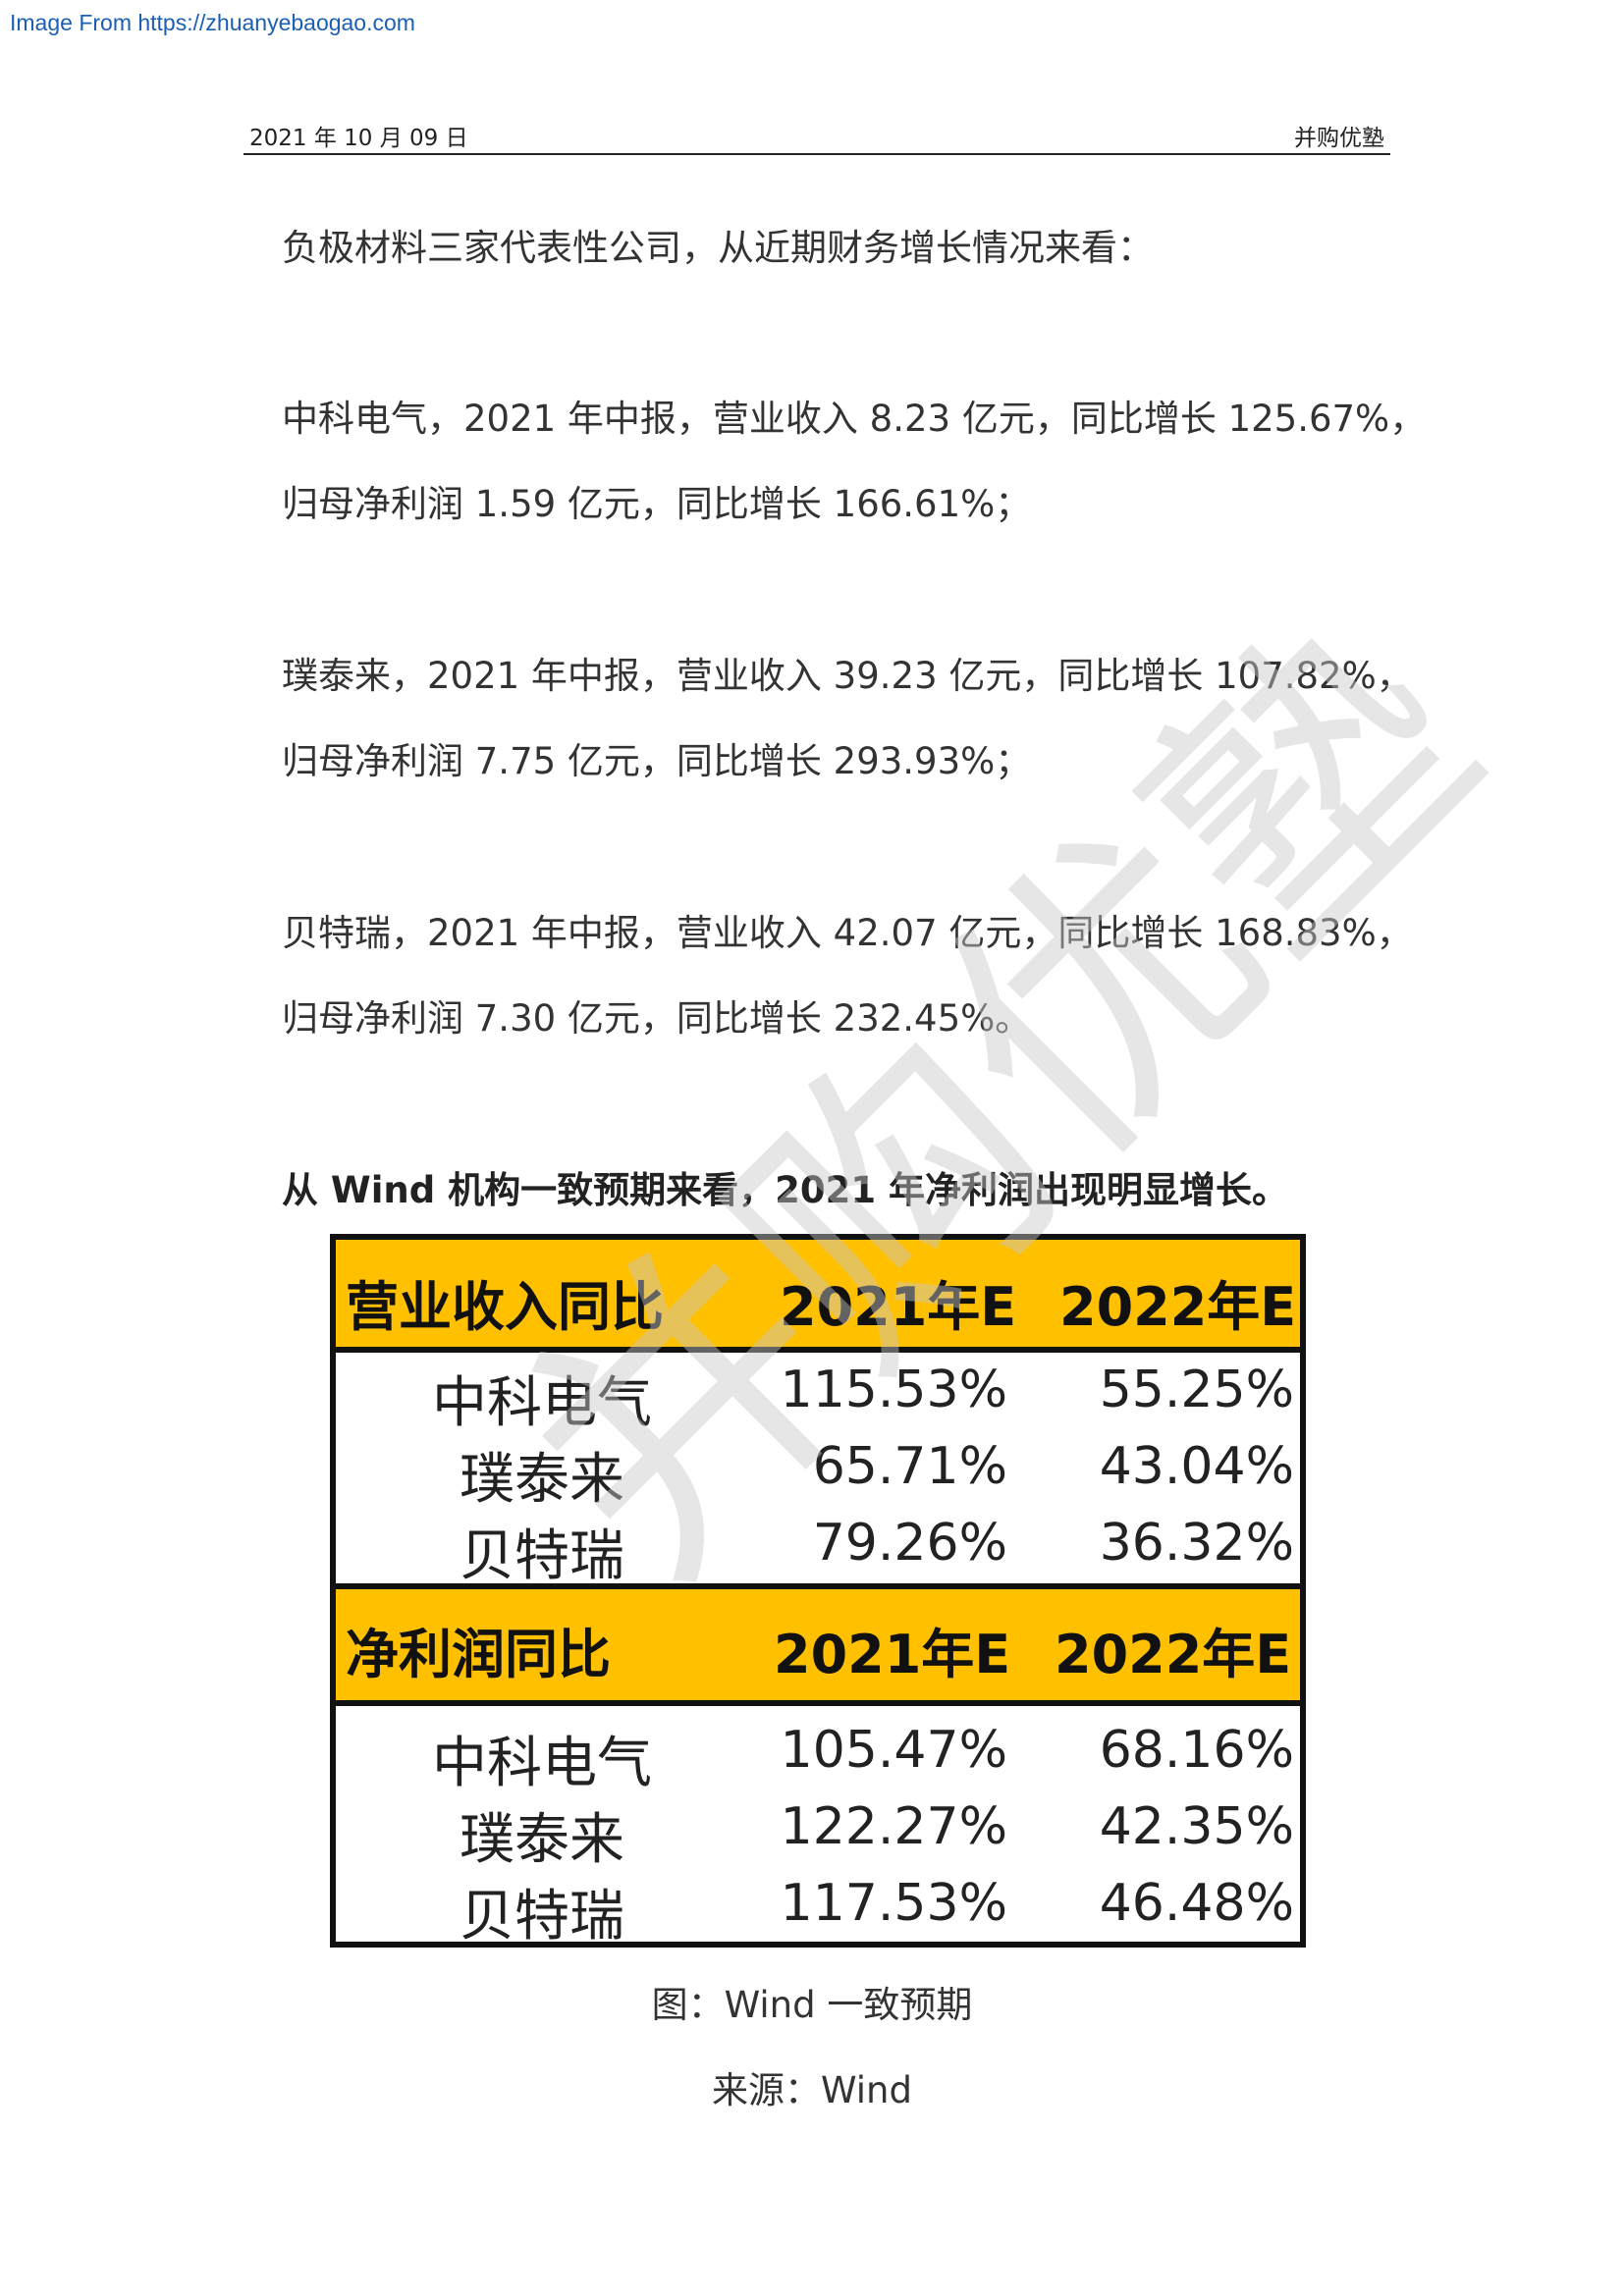 Image resolution: width=1624 pixels, height=2296 pixels. Describe the element at coordinates (212, 23) in the screenshot. I see `source-link: Image From https://zhuanyebaogao.com` at that location.